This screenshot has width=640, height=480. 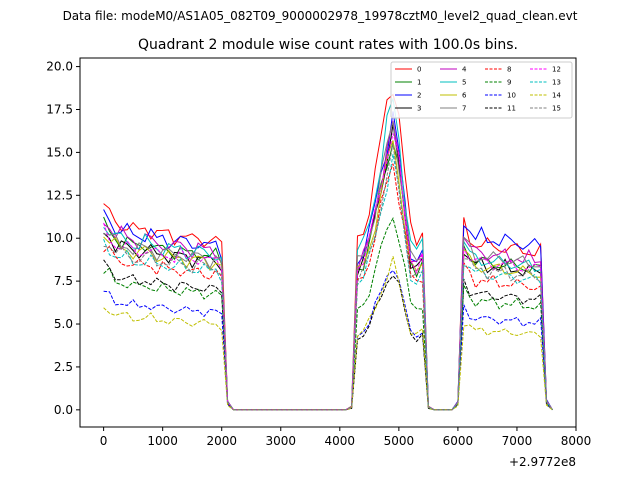 I want to click on legend-label-1: 1, so click(x=419, y=83).